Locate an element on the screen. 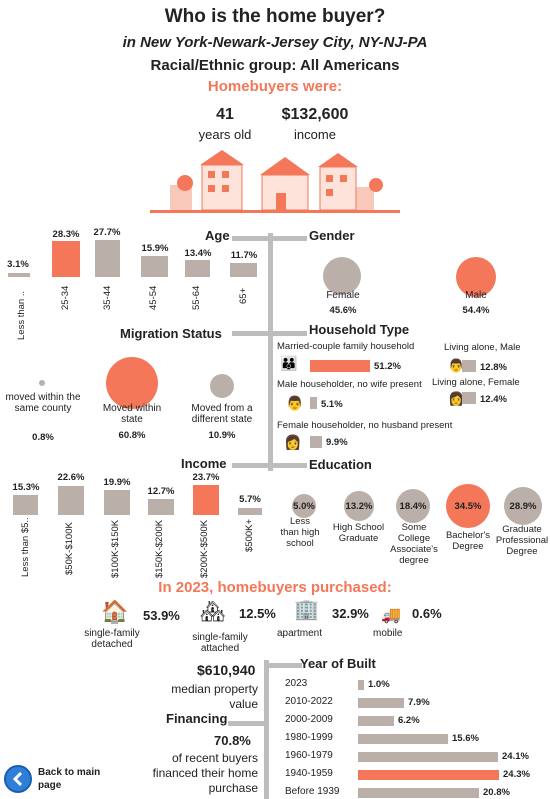  income-value: $132,600 is located at coordinates (315, 114).